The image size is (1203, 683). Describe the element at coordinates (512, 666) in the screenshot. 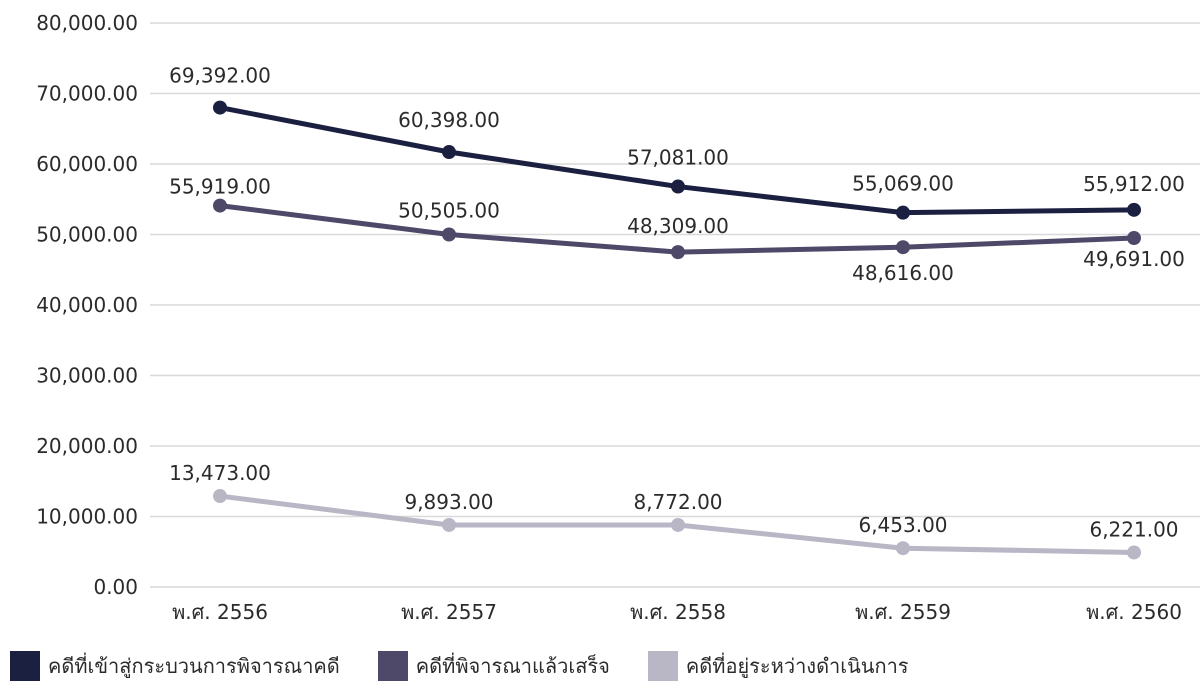

I see `legend-label-cases-completed: คดีที่พิจารณาแล้วเสร็จ` at that location.